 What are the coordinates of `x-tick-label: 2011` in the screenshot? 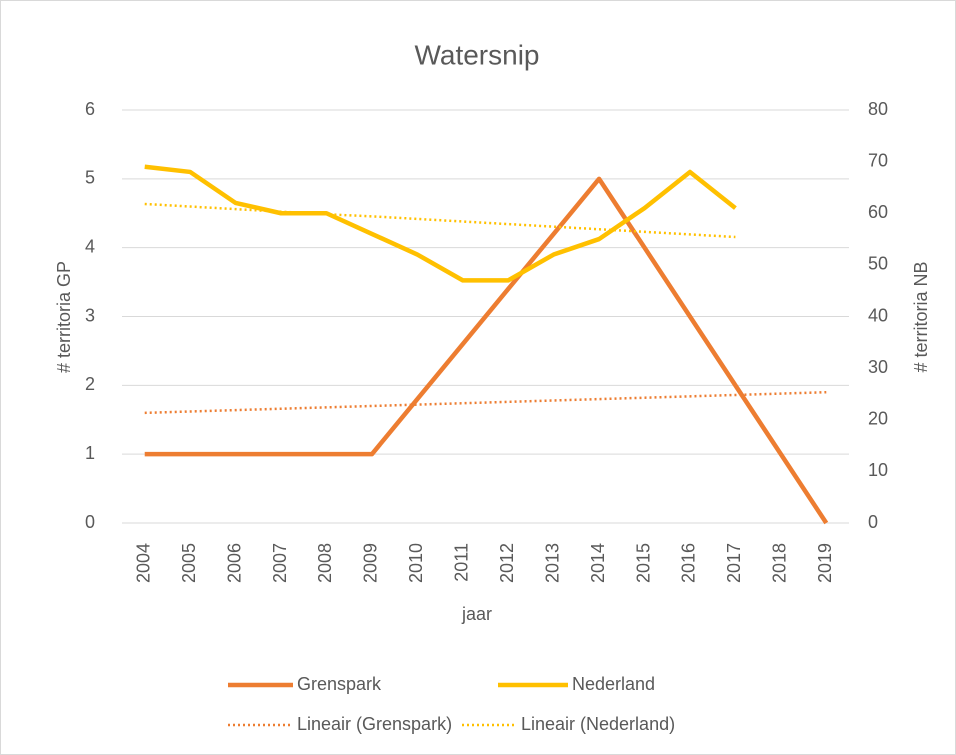 It's located at (462, 562).